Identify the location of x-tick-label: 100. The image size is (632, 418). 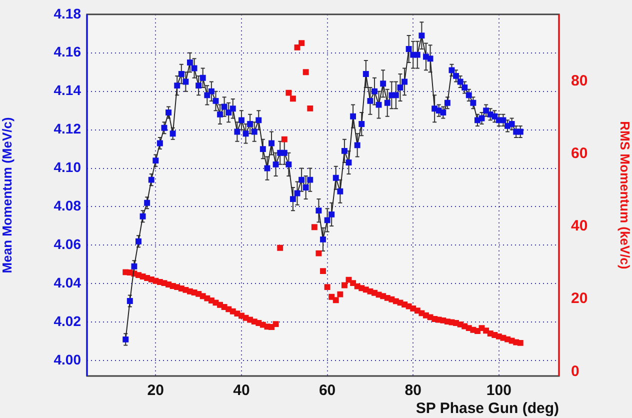
(499, 391).